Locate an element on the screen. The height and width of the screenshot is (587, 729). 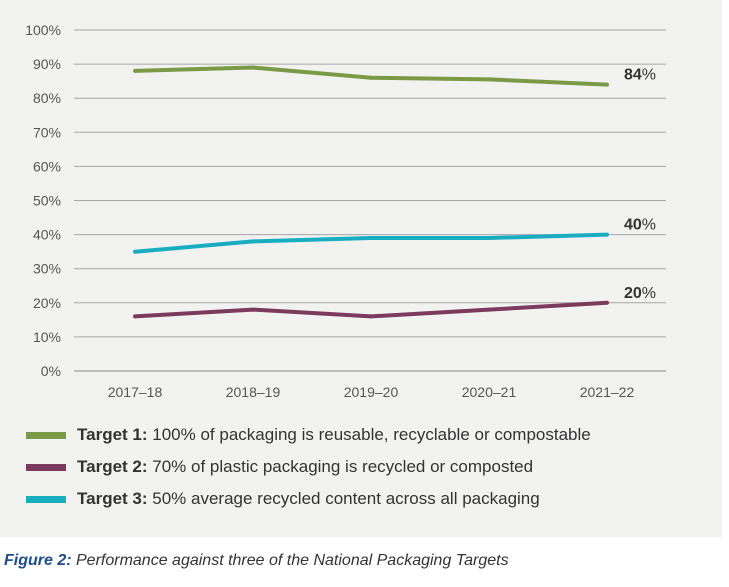
y-tick-label: 0% is located at coordinates (51, 371).